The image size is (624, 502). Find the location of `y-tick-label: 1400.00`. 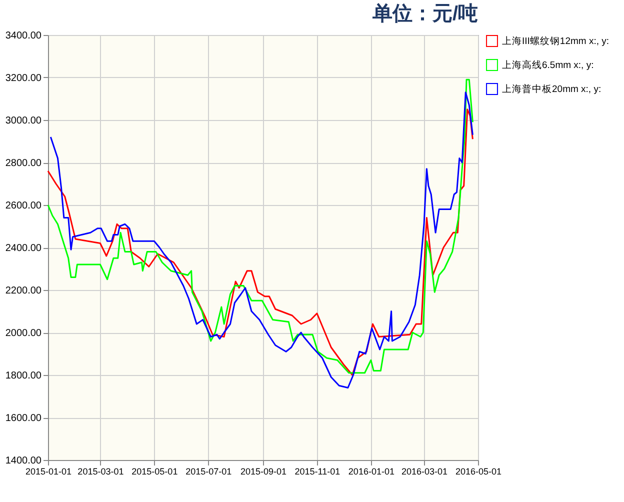

y-tick-label: 1400.00 is located at coordinates (23, 461).